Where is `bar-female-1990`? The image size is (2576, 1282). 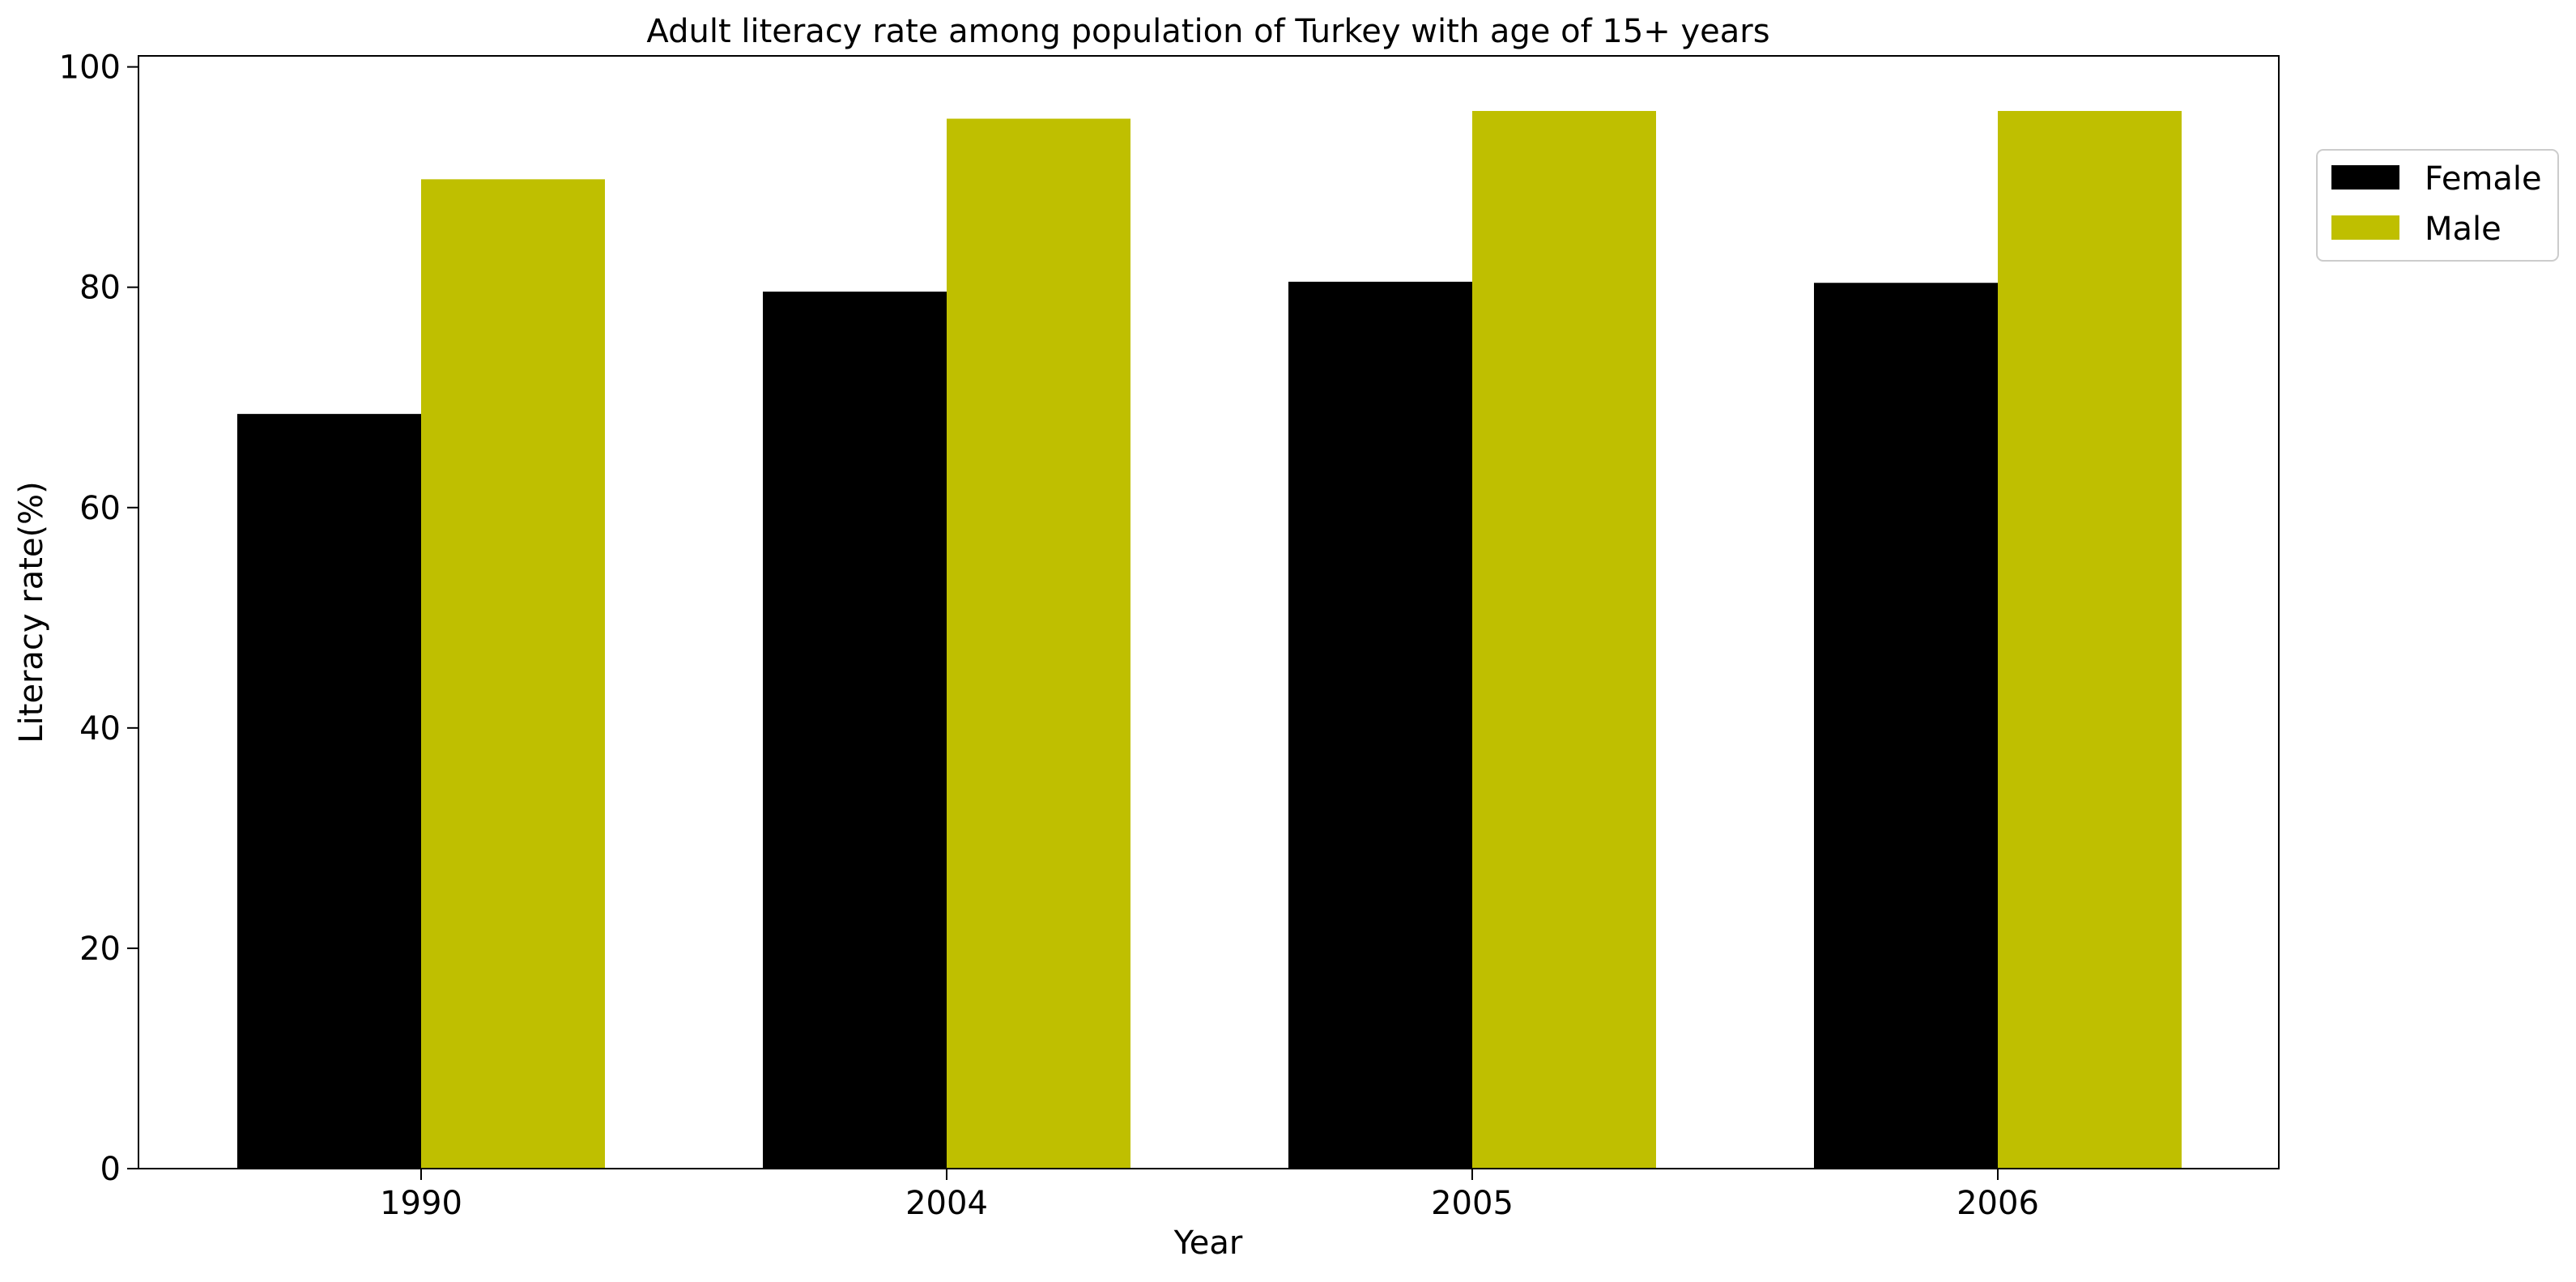
bar-female-1990 is located at coordinates (329, 791).